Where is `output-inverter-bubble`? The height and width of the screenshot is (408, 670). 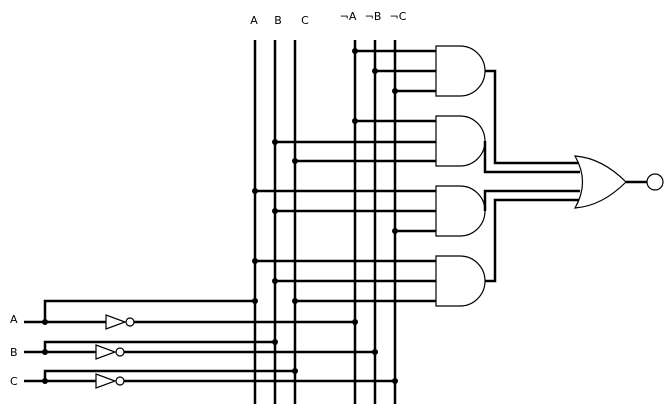 output-inverter-bubble is located at coordinates (655, 182).